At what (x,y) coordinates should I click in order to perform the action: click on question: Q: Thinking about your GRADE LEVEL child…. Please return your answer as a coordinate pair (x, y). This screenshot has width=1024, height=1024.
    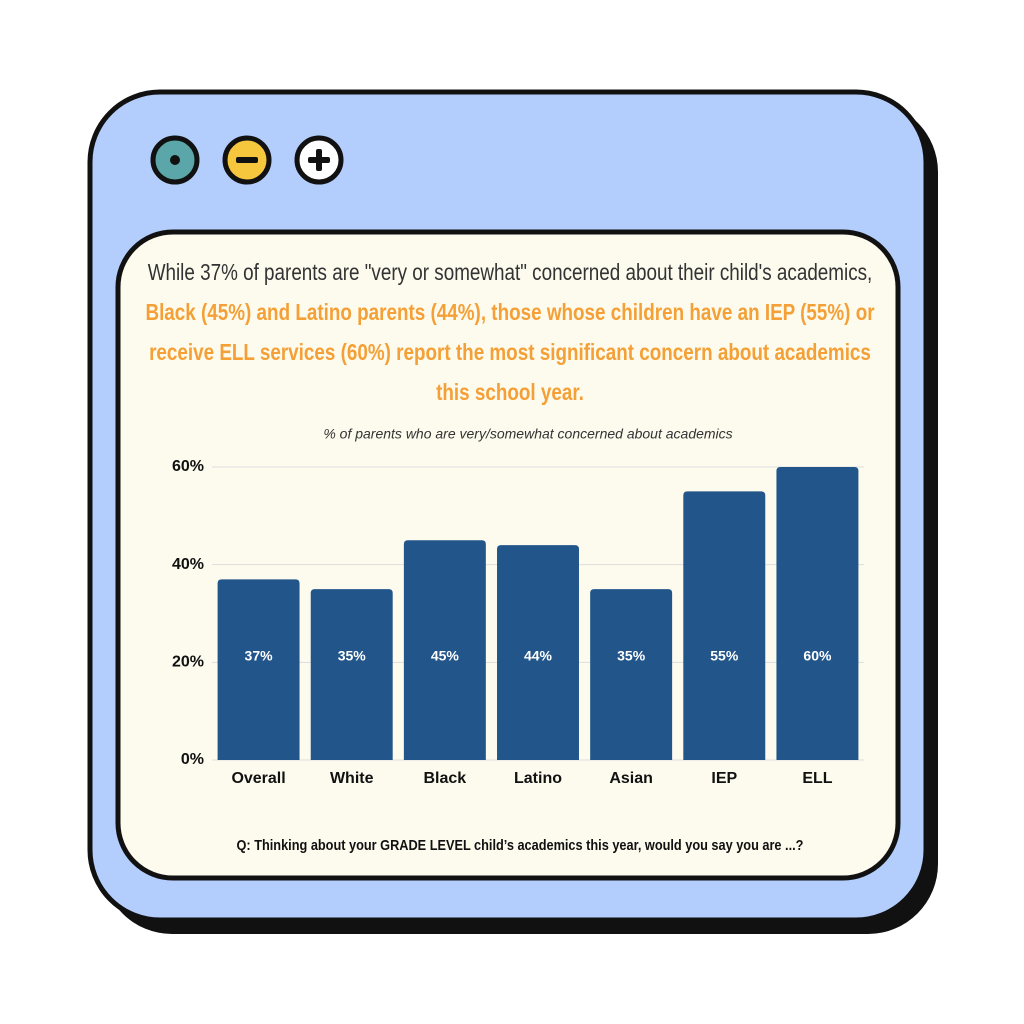
    Looking at the image, I should click on (520, 844).